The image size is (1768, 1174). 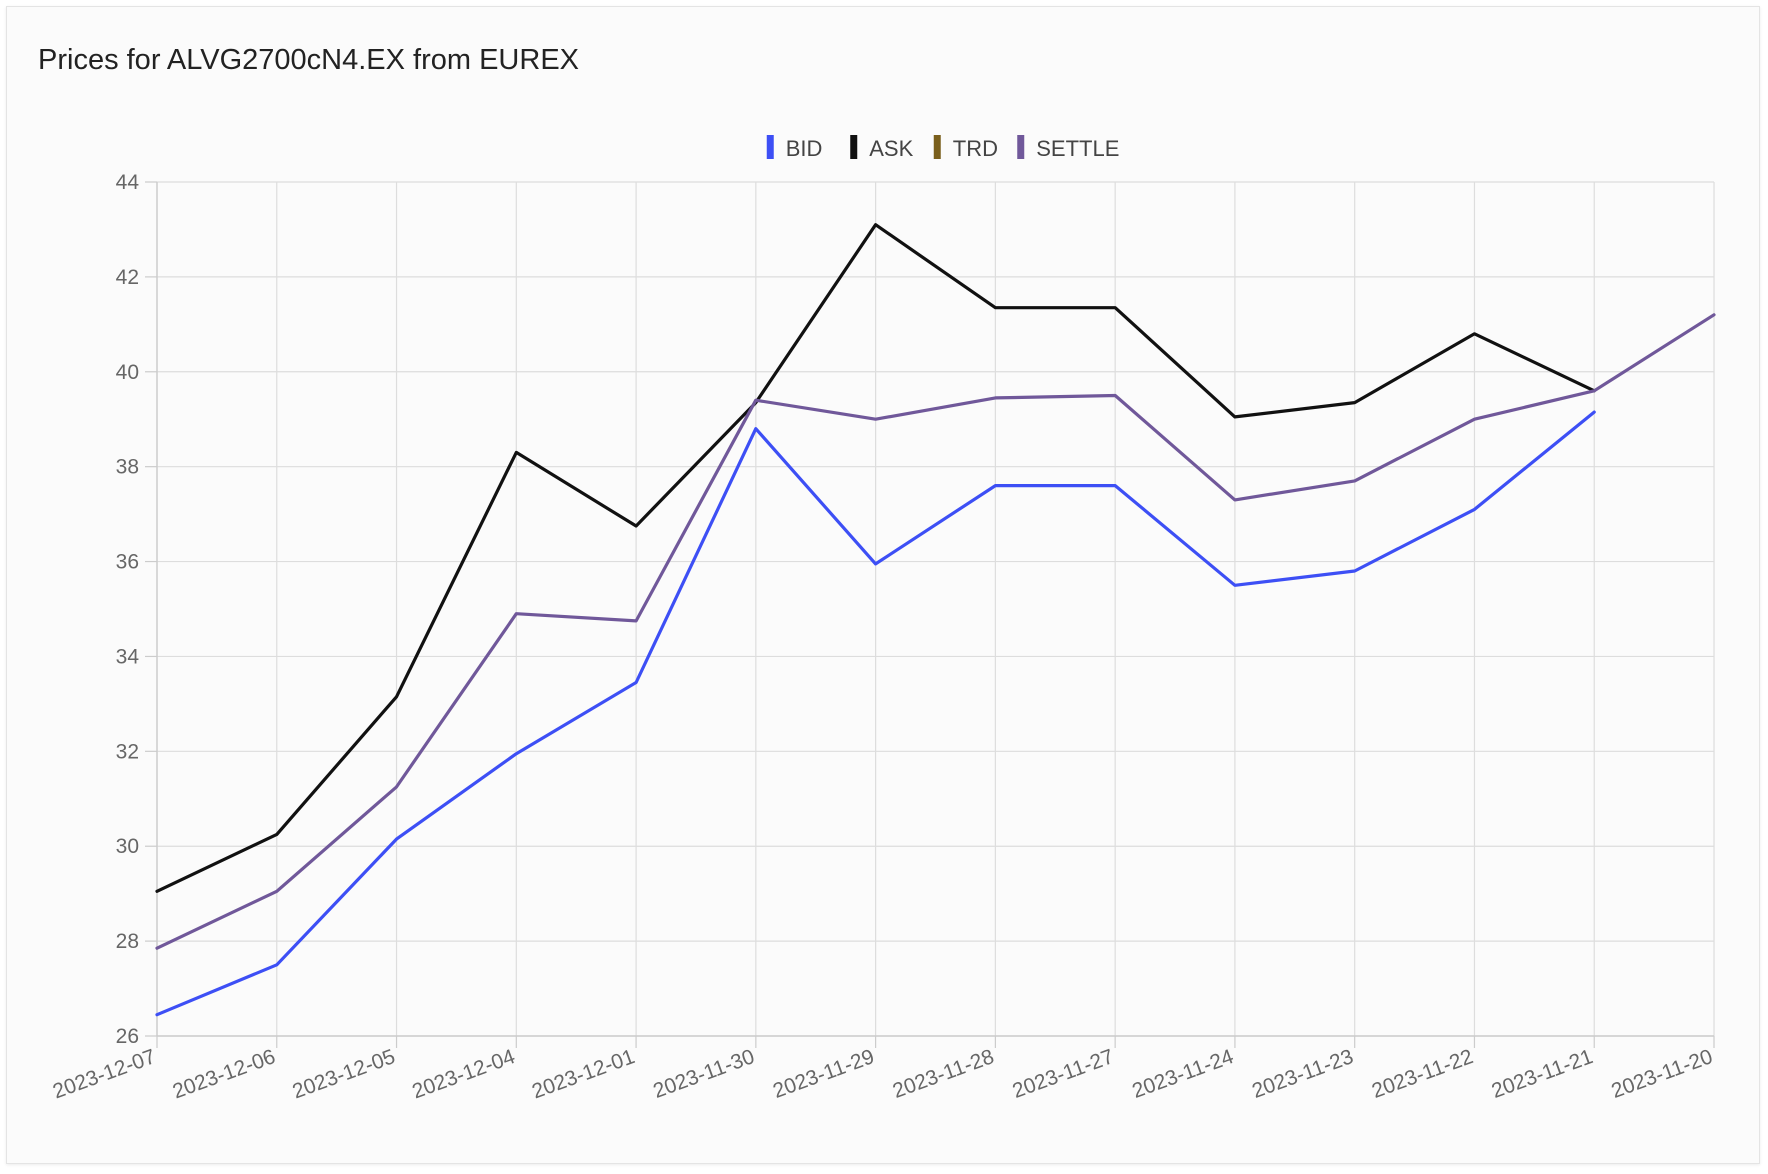 What do you see at coordinates (1302, 1074) in the screenshot?
I see `x-tick-label: 2023-11-23` at bounding box center [1302, 1074].